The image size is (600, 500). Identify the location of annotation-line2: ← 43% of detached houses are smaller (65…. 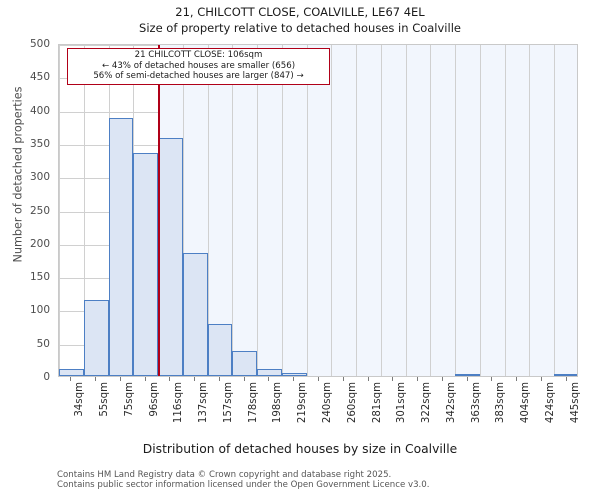
(198, 65).